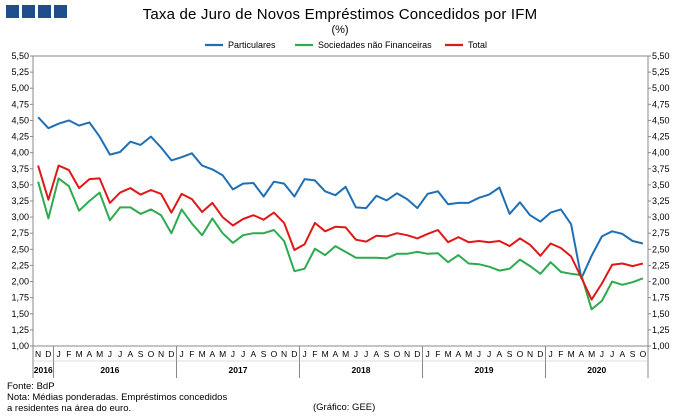 The image size is (680, 419). What do you see at coordinates (477, 45) in the screenshot?
I see `legend-label: Total` at bounding box center [477, 45].